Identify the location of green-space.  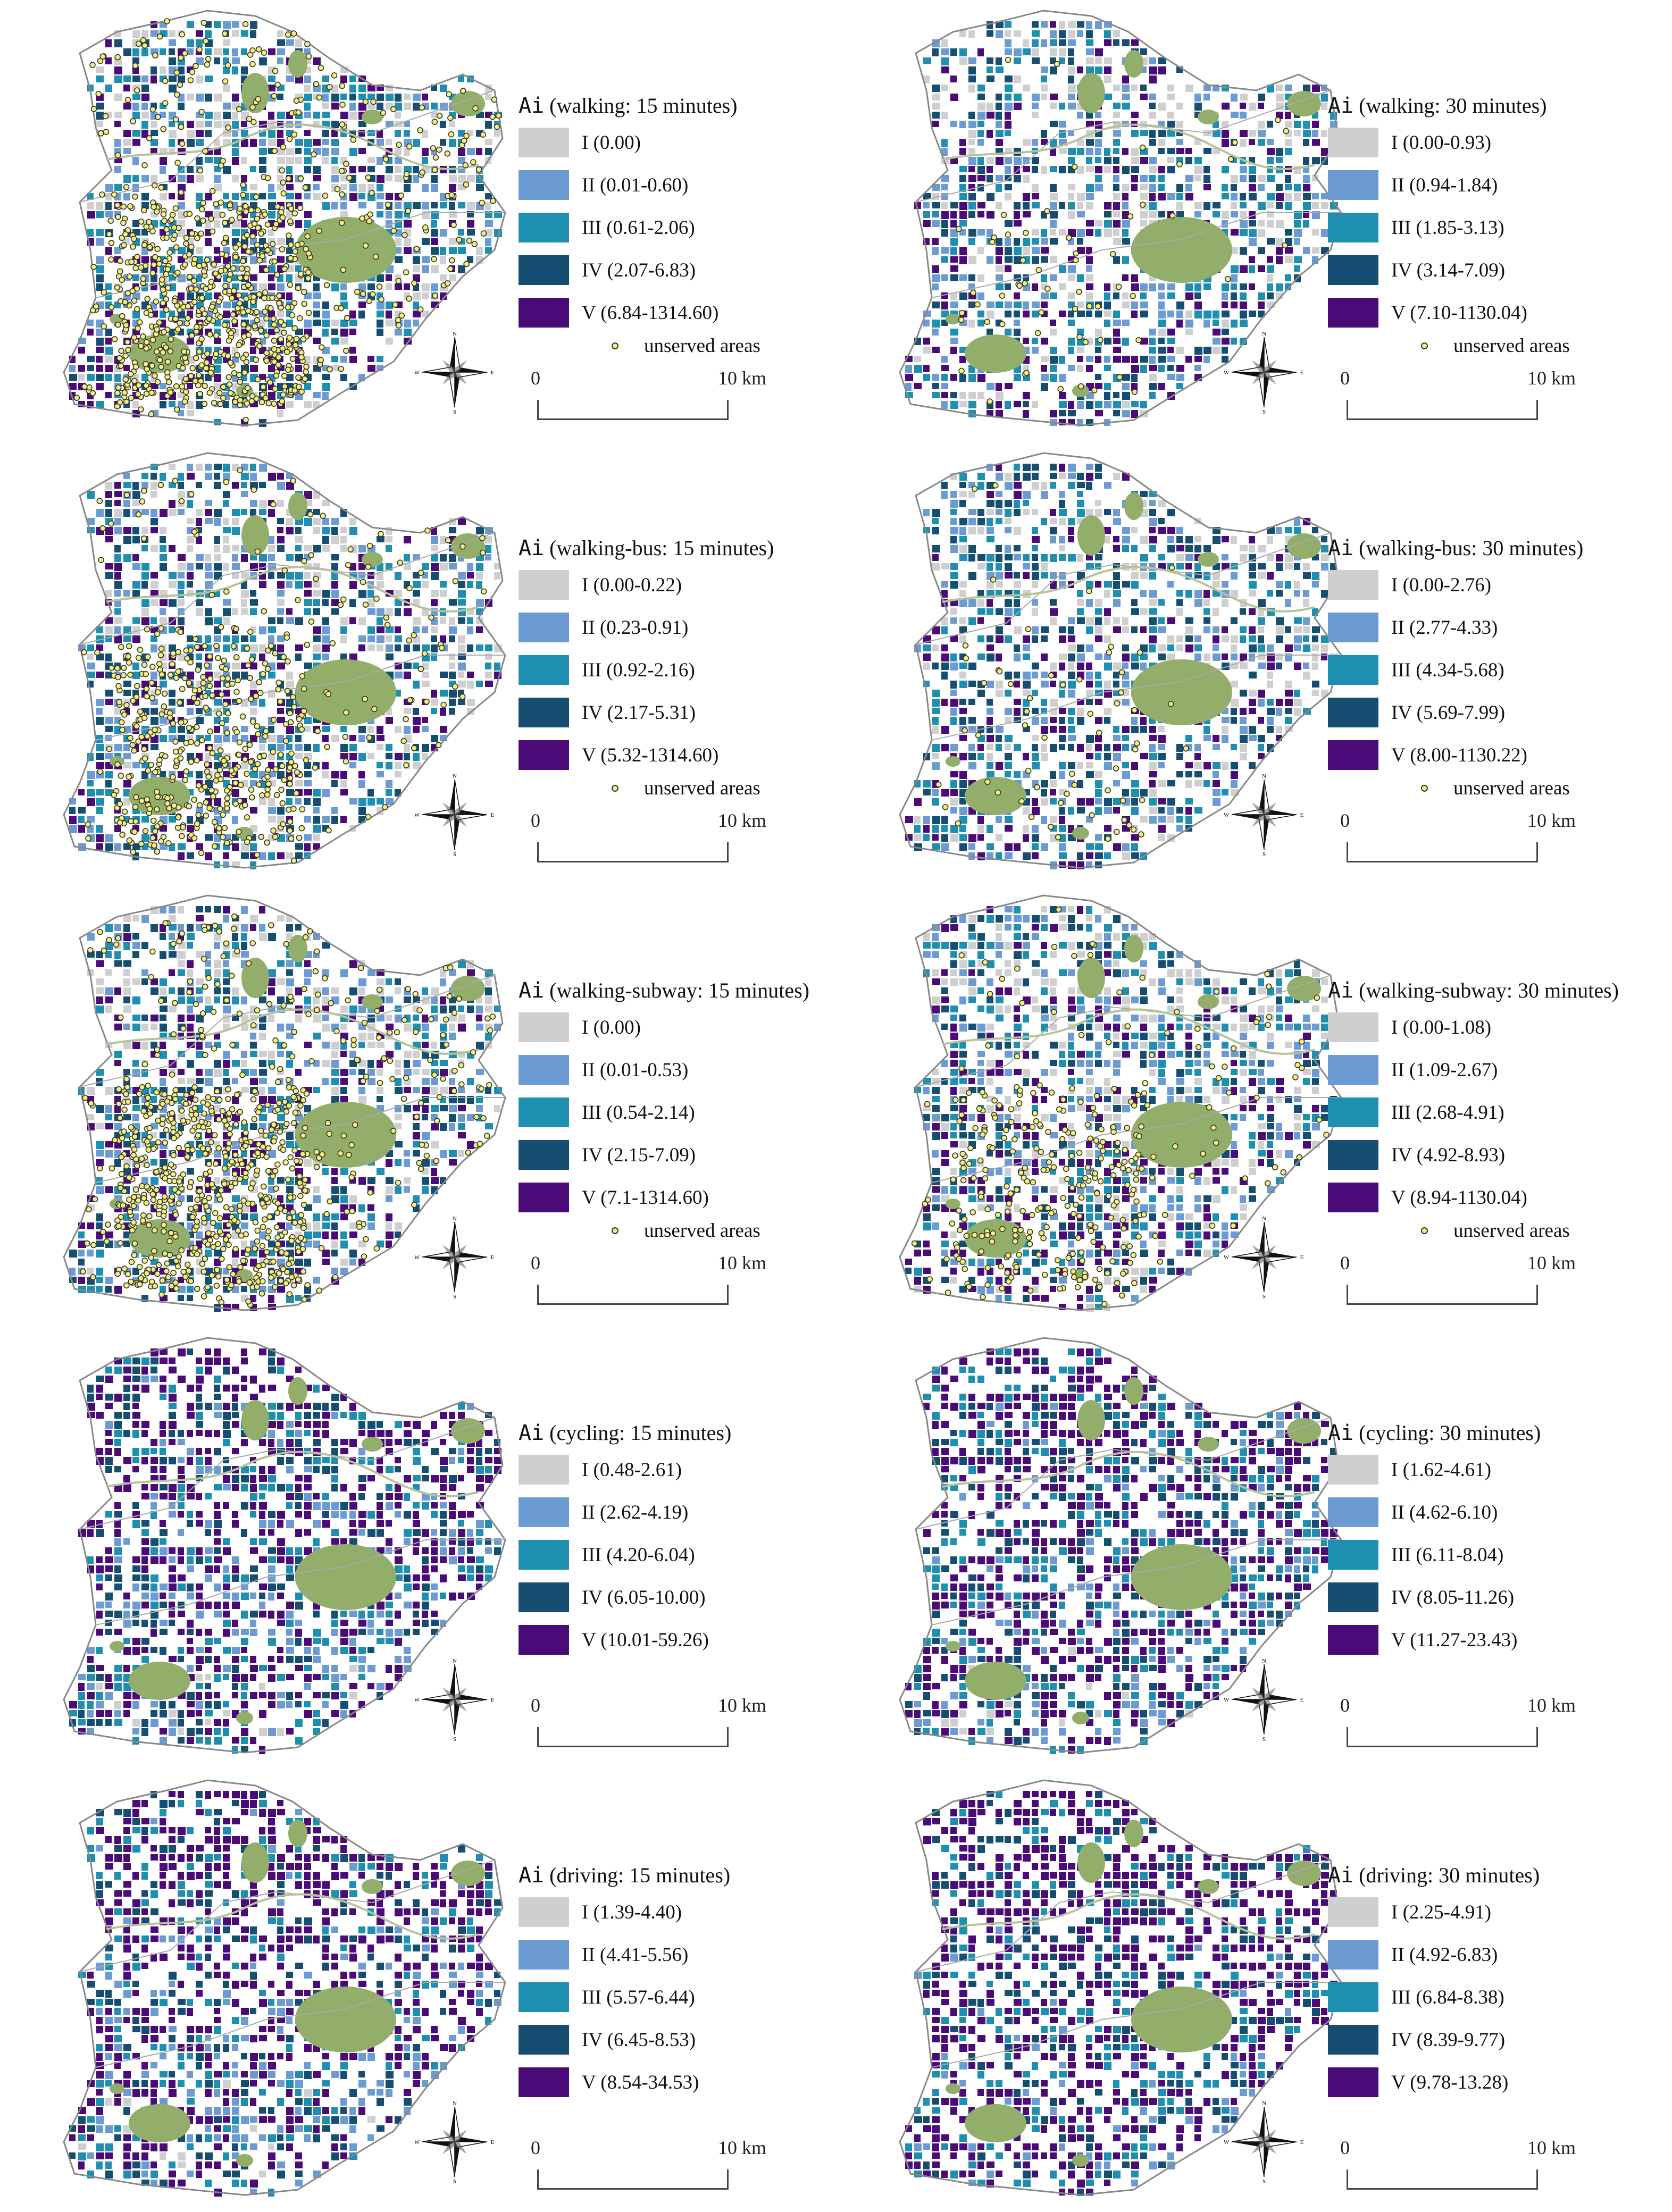
(1208, 117).